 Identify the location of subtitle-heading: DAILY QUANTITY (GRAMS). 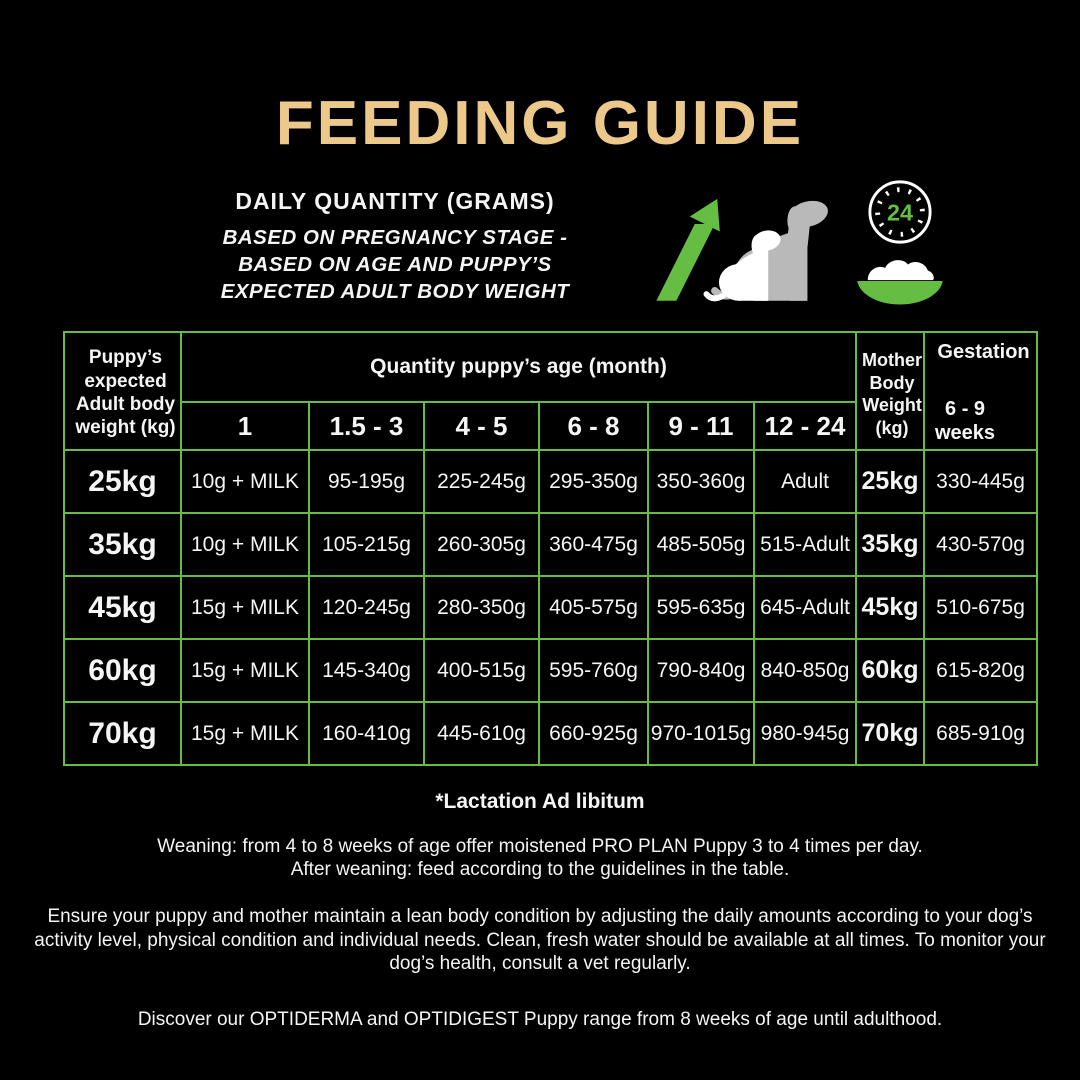
(395, 201).